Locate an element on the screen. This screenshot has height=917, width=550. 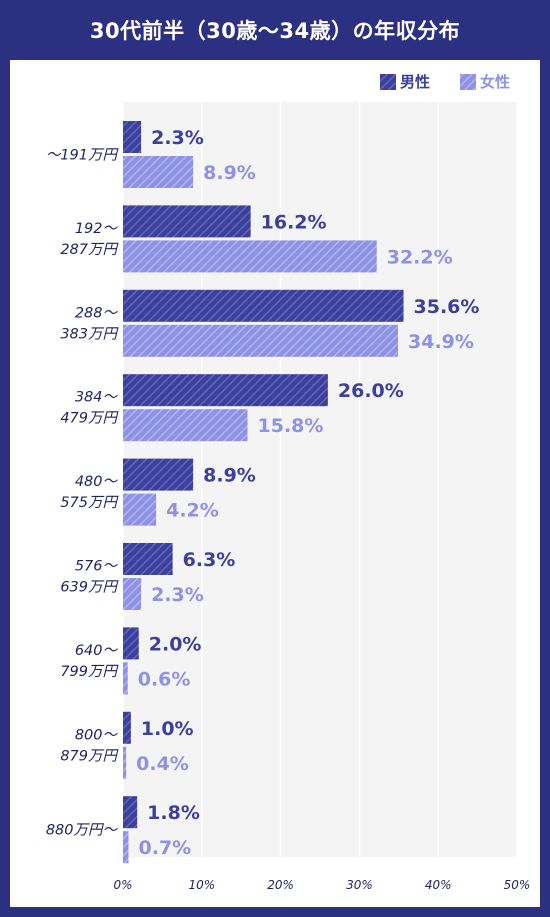
x-tick-label: 40% is located at coordinates (438, 885).